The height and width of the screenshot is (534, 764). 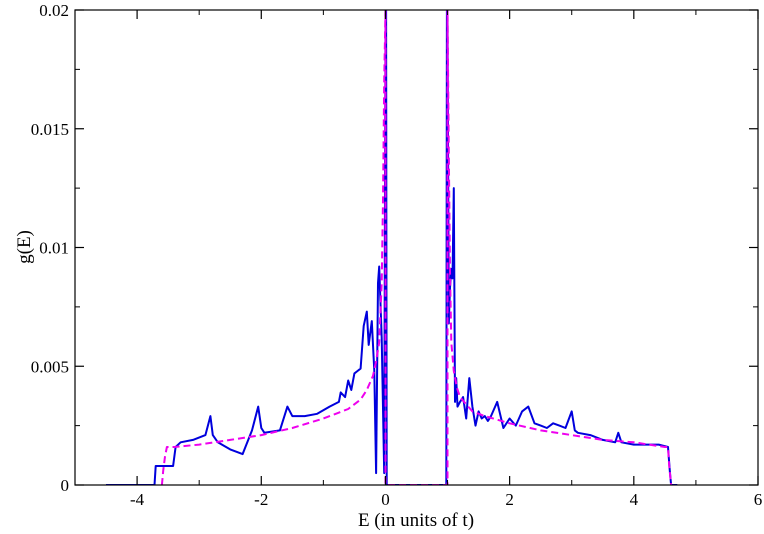 What do you see at coordinates (385, 499) in the screenshot?
I see `x-tick-label: 0` at bounding box center [385, 499].